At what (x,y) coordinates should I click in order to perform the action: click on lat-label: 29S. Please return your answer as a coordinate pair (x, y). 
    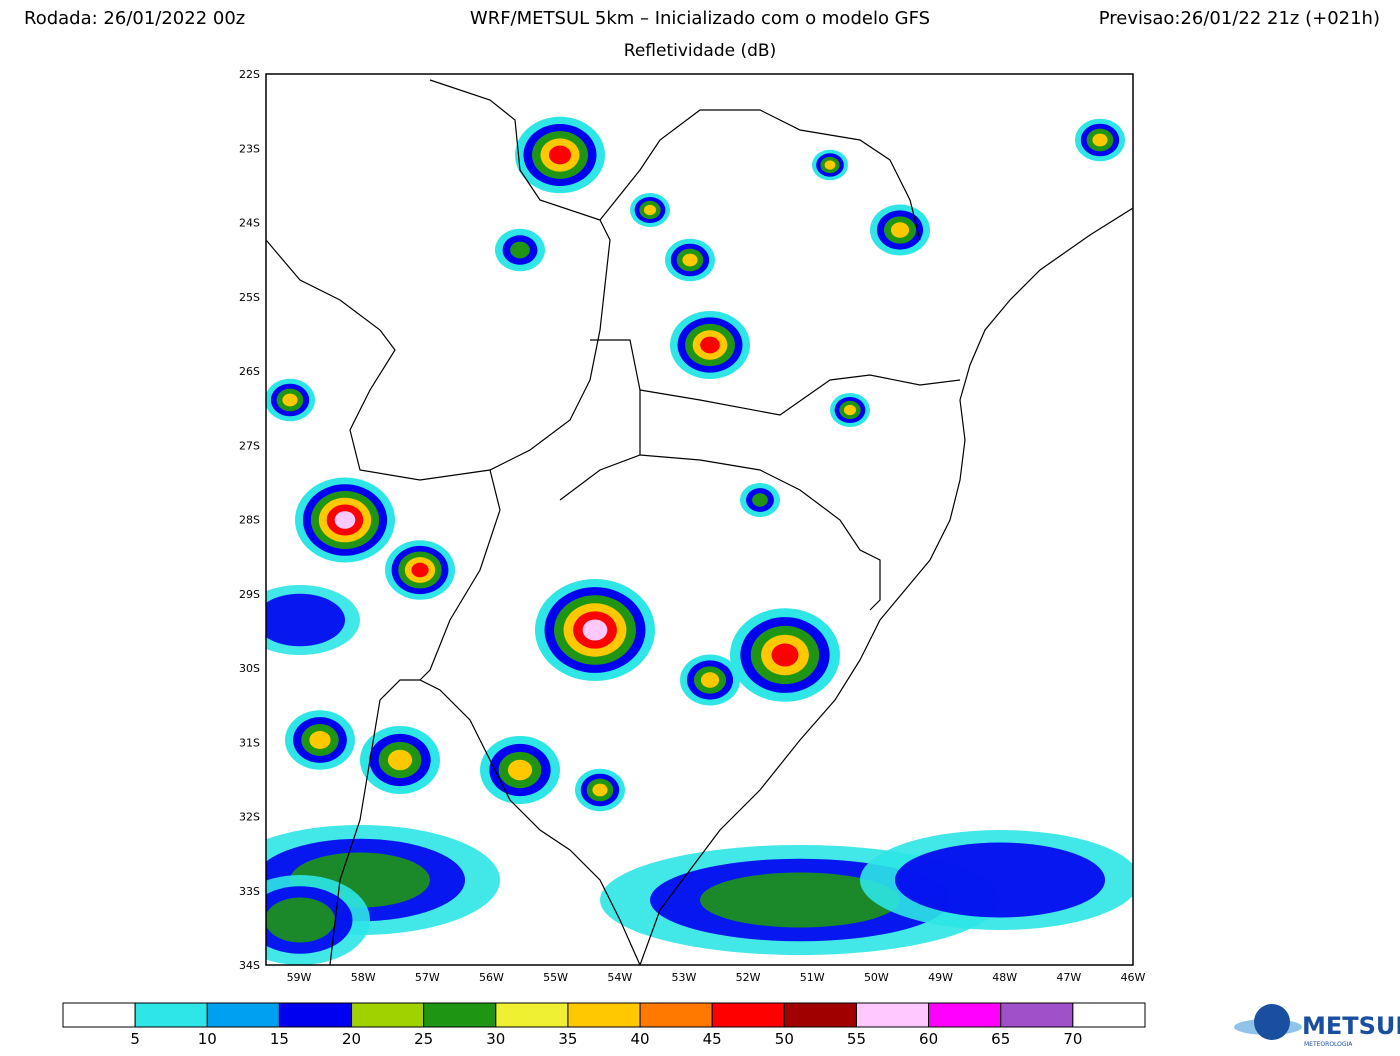
    Looking at the image, I should click on (249, 594).